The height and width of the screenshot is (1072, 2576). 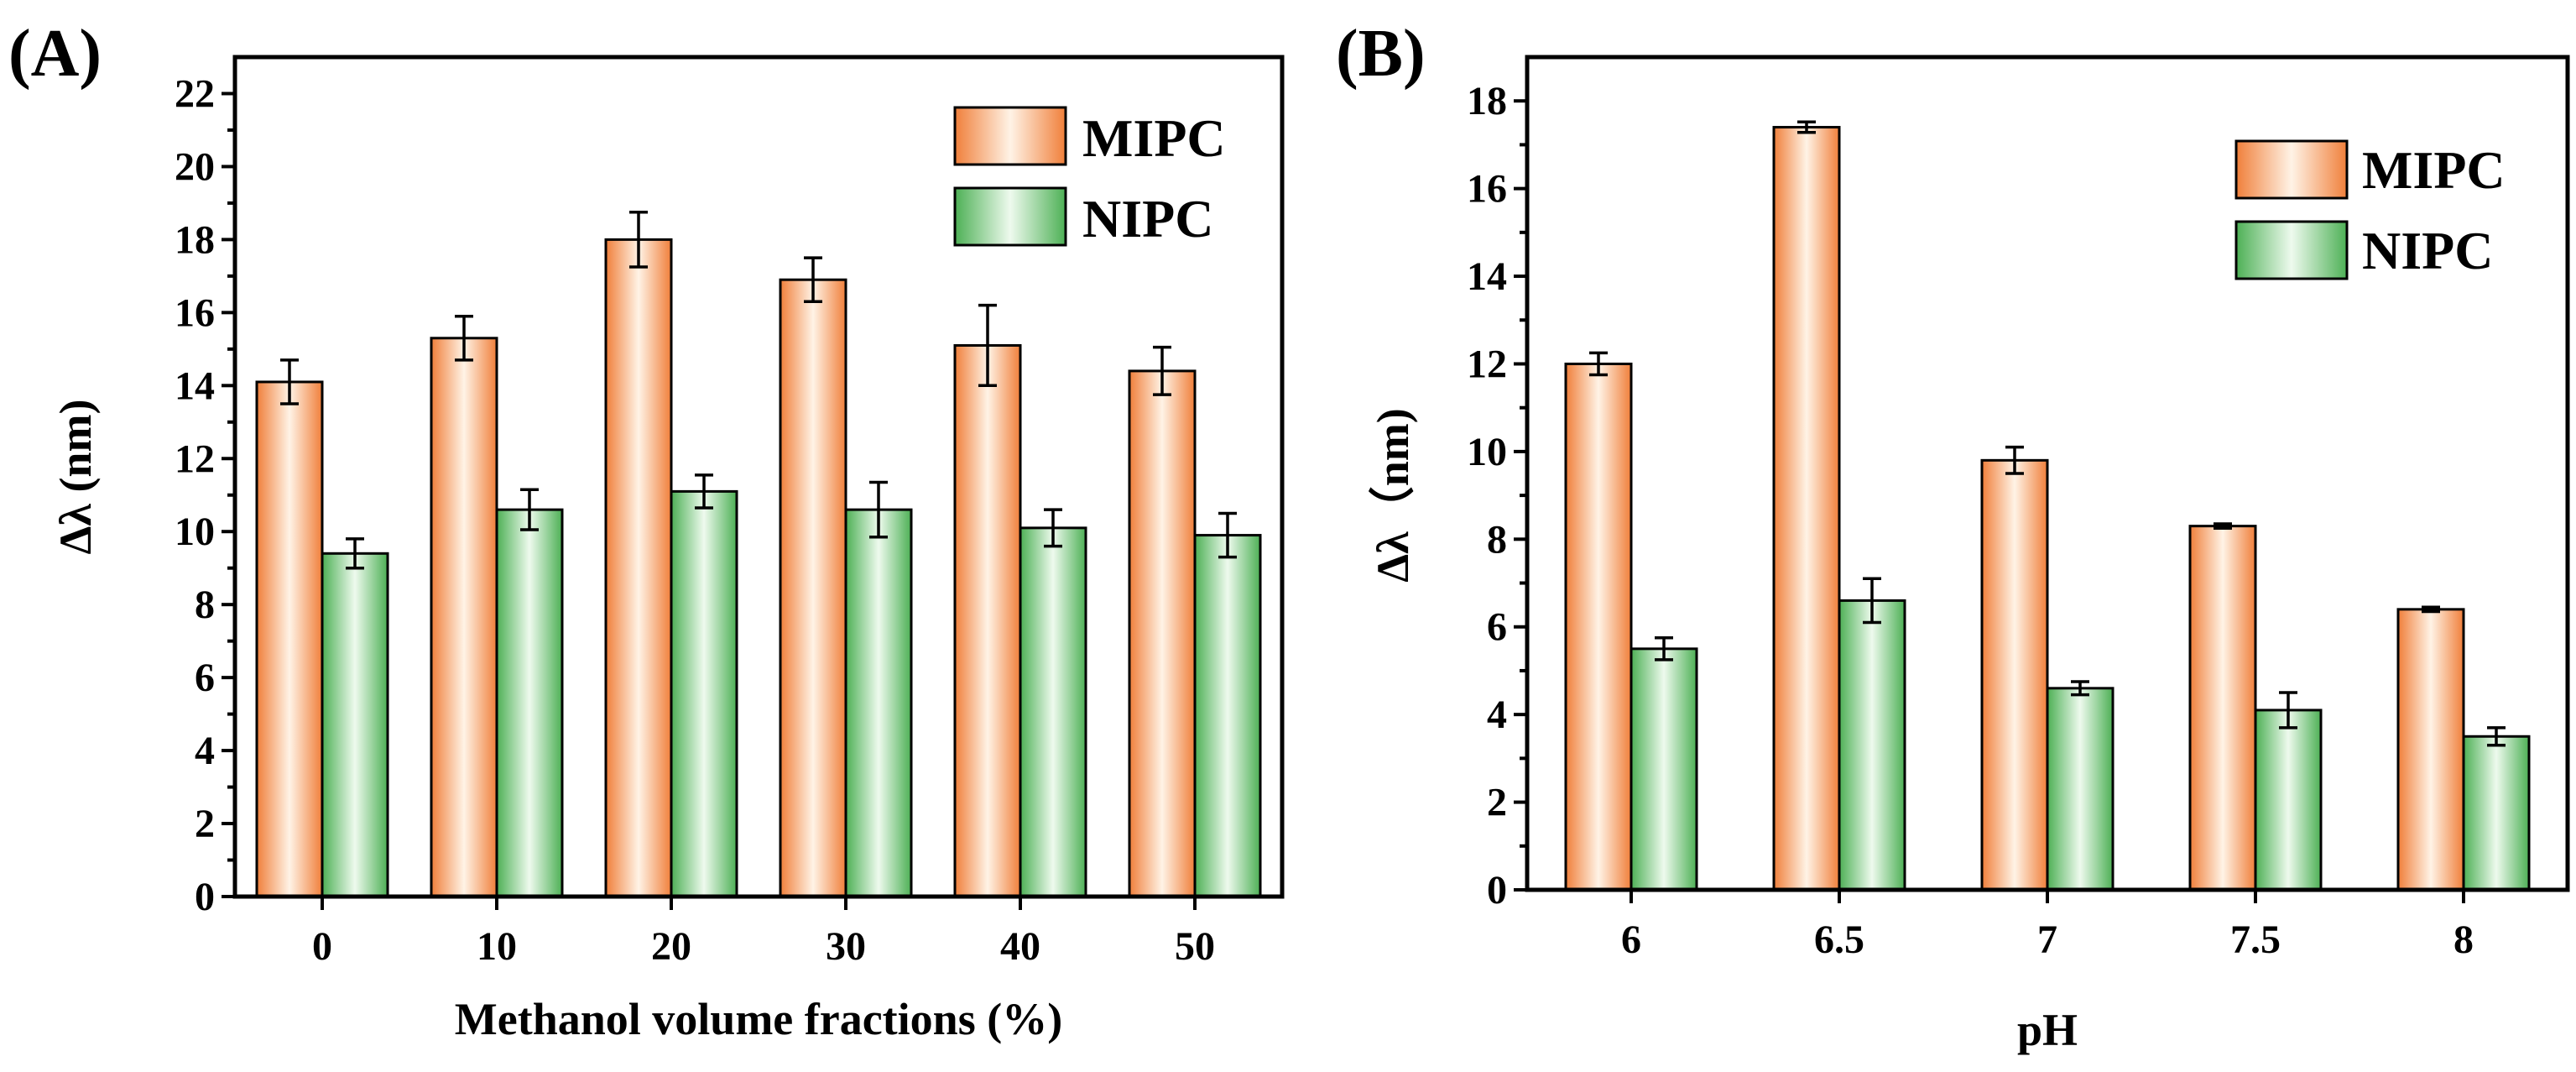 I want to click on panel-a-y-tick-label: 22, so click(x=195, y=93).